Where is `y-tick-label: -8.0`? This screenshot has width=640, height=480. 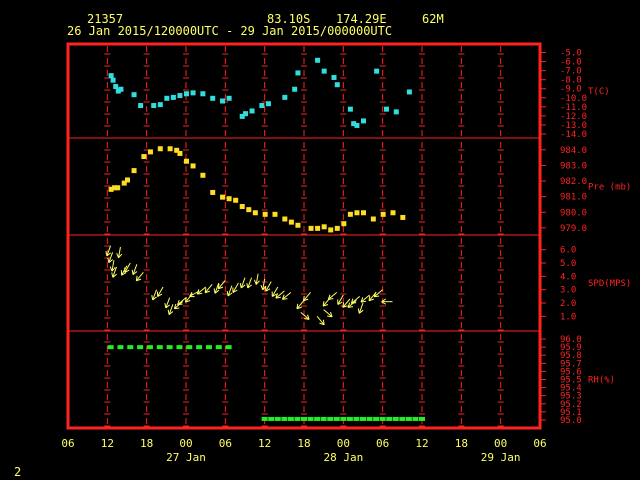
y-tick-label: -8.0 is located at coordinates (571, 81).